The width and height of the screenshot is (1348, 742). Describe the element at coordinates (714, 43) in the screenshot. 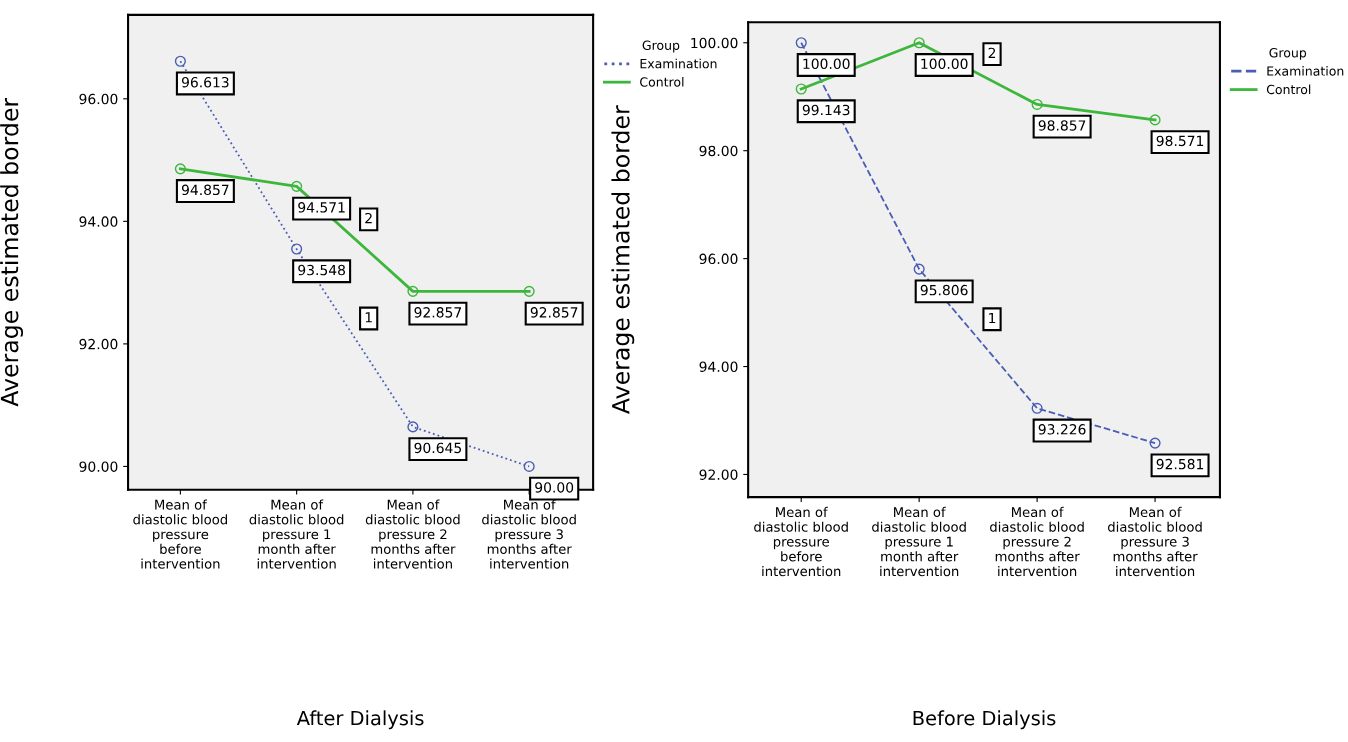

I see `y-tick-label: 100.00` at that location.